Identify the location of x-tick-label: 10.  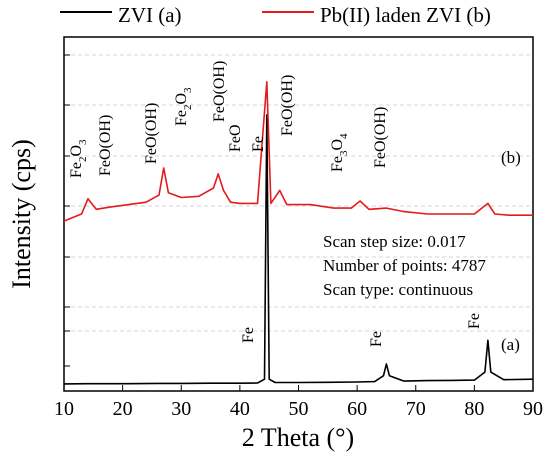
(64, 409).